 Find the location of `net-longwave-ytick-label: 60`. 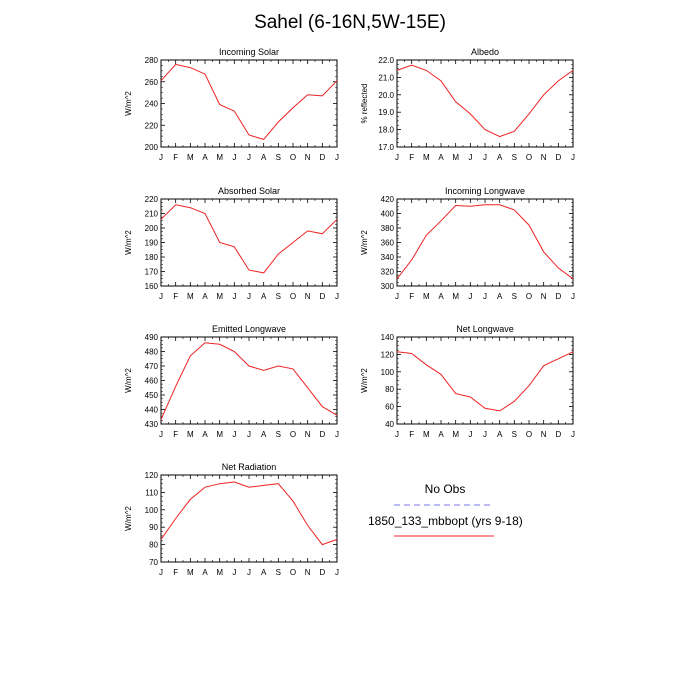

net-longwave-ytick-label: 60 is located at coordinates (389, 407).